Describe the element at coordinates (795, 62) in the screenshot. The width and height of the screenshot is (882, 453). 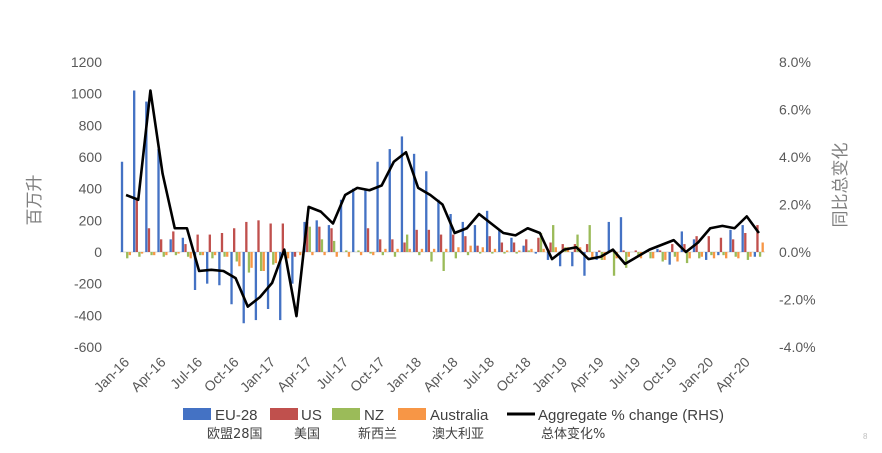
I see `y2-tick-label: 8.0%` at that location.